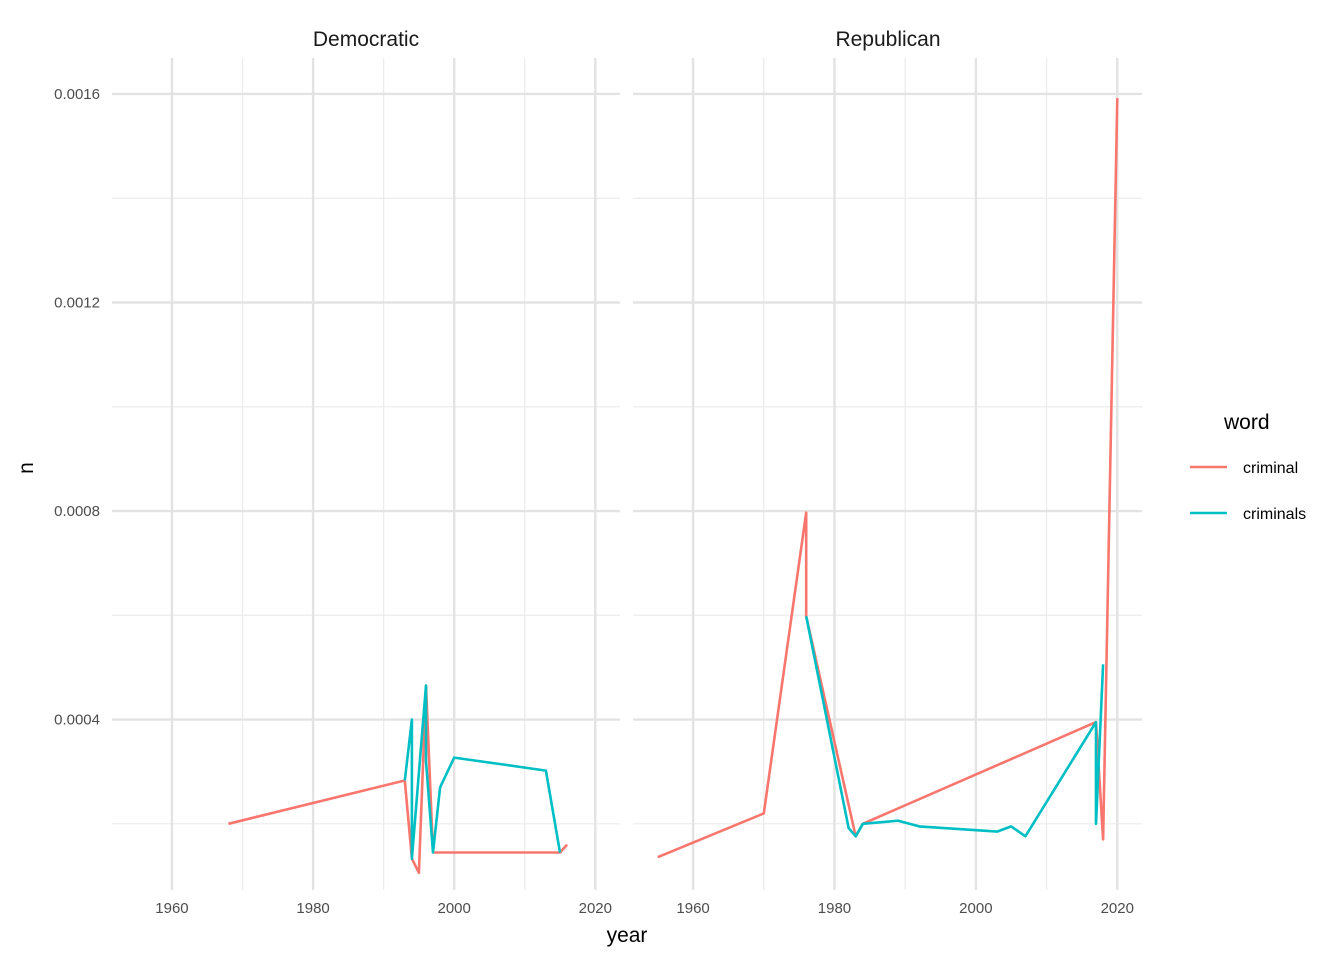 This screenshot has width=1344, height=960. What do you see at coordinates (77, 94) in the screenshot?
I see `y-tick-label: 0.0016` at bounding box center [77, 94].